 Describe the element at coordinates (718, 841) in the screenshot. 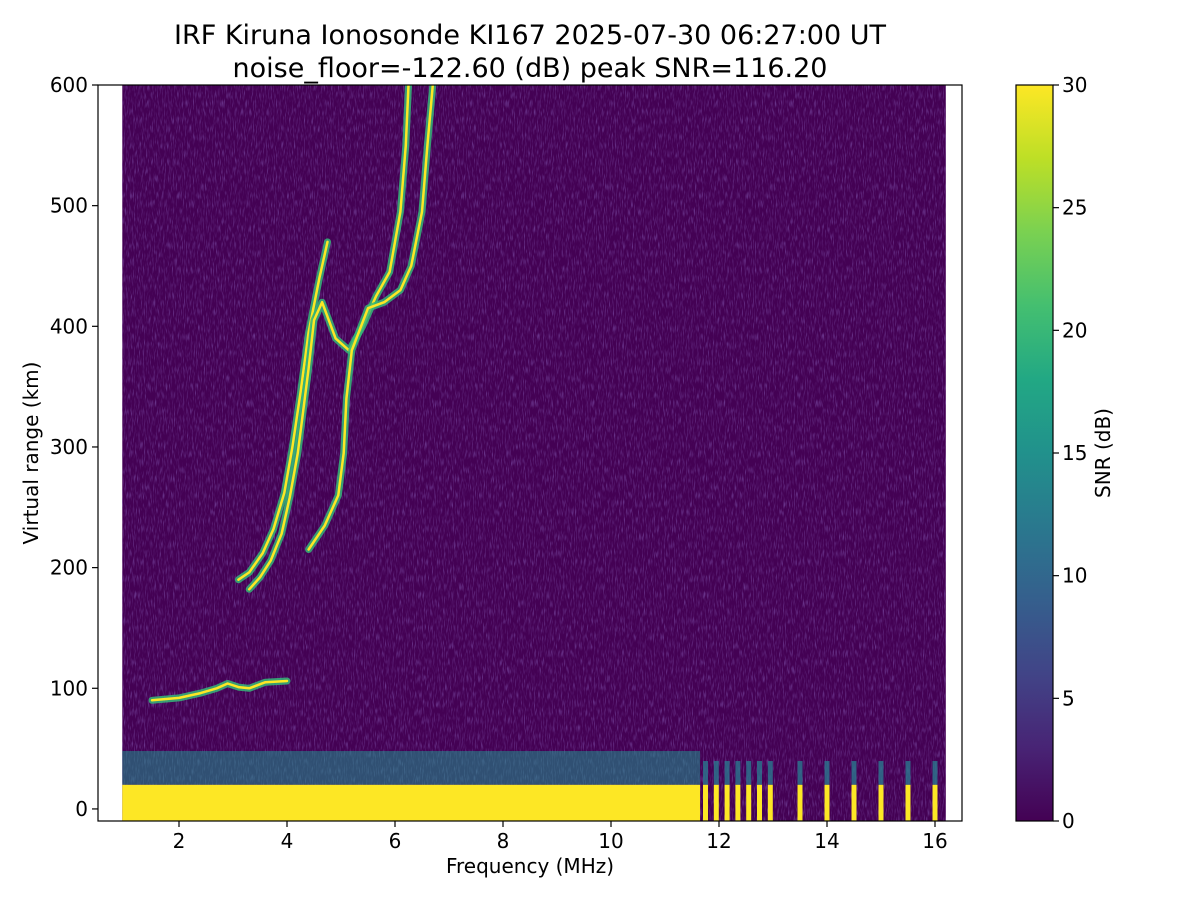

I see `x-tick-label: 12` at that location.